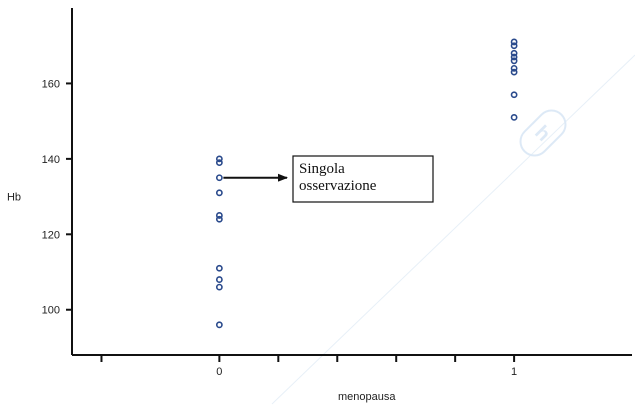 This screenshot has width=635, height=406. Describe the element at coordinates (57, 197) in the screenshot. I see `y-ticks: 100 120 140 160` at that location.